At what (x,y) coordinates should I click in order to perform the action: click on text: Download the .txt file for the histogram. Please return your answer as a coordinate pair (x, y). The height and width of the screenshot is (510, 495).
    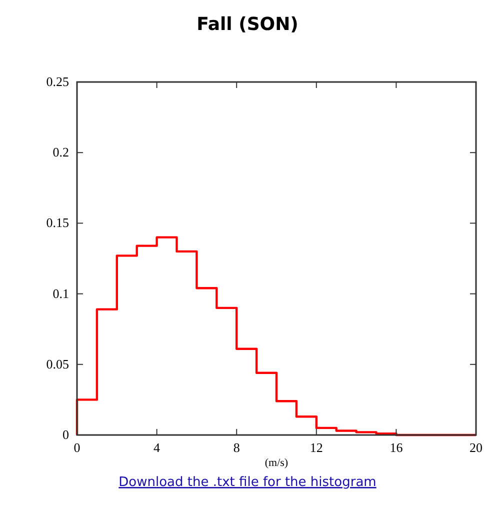
    Looking at the image, I should click on (247, 482).